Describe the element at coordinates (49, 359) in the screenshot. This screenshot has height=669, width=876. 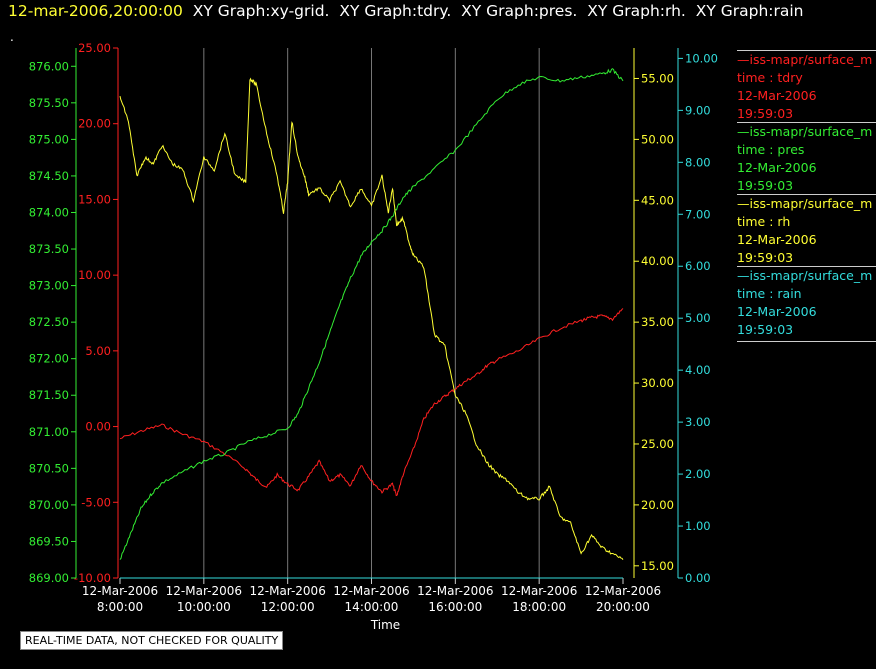
I see `pres-tick-label: 872.00` at that location.